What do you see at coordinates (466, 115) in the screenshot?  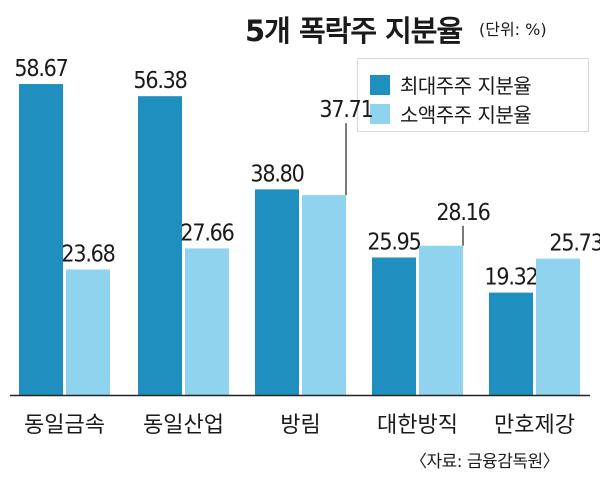 I see `legend-label-minor: 소액주주 지분율` at bounding box center [466, 115].